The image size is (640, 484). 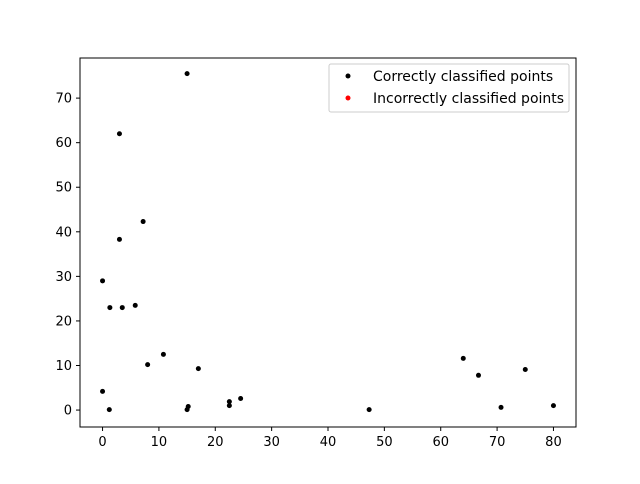 What do you see at coordinates (348, 76) in the screenshot?
I see `legend-marker-correct` at bounding box center [348, 76].